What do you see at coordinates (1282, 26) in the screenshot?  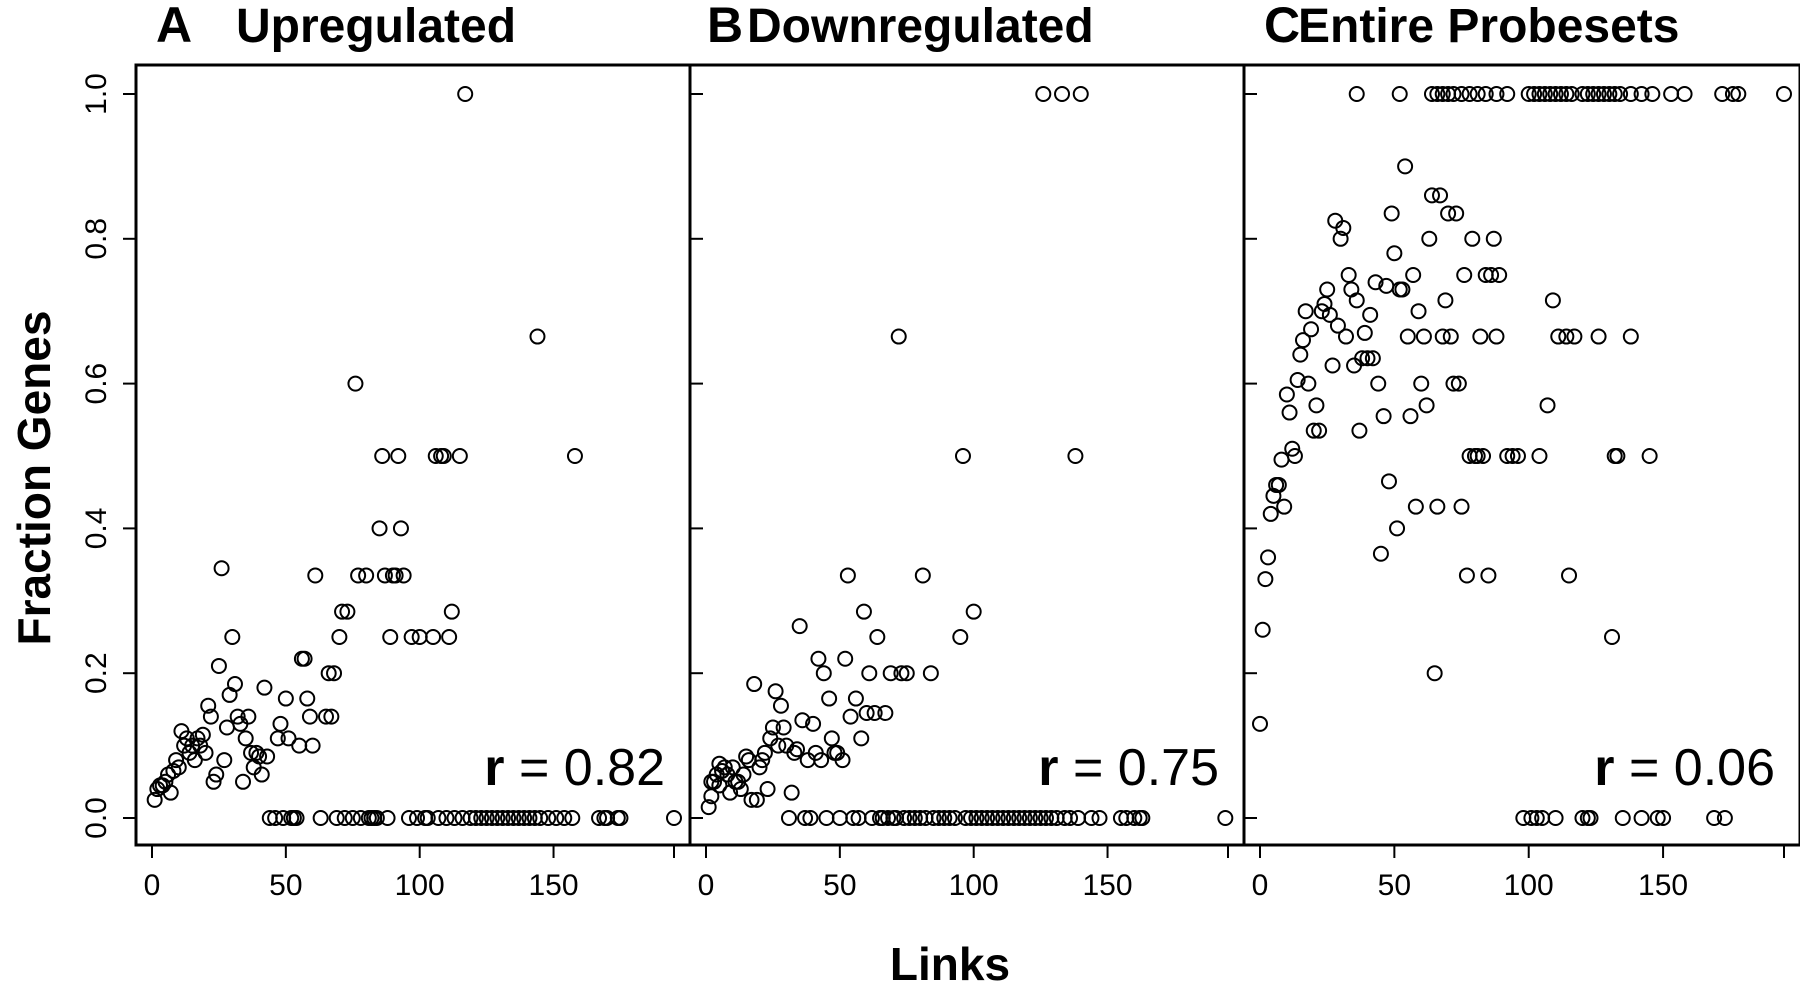 I see `panel-letter: C` at bounding box center [1282, 26].